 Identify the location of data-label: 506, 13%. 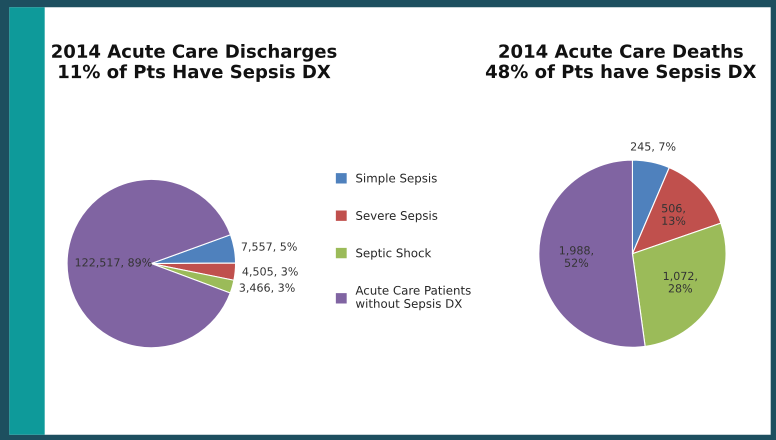
(674, 214).